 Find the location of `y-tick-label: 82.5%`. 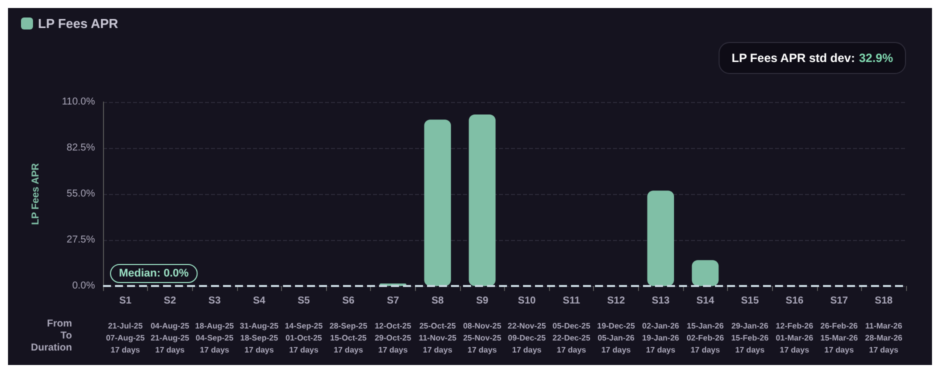

y-tick-label: 82.5% is located at coordinates (81, 148).